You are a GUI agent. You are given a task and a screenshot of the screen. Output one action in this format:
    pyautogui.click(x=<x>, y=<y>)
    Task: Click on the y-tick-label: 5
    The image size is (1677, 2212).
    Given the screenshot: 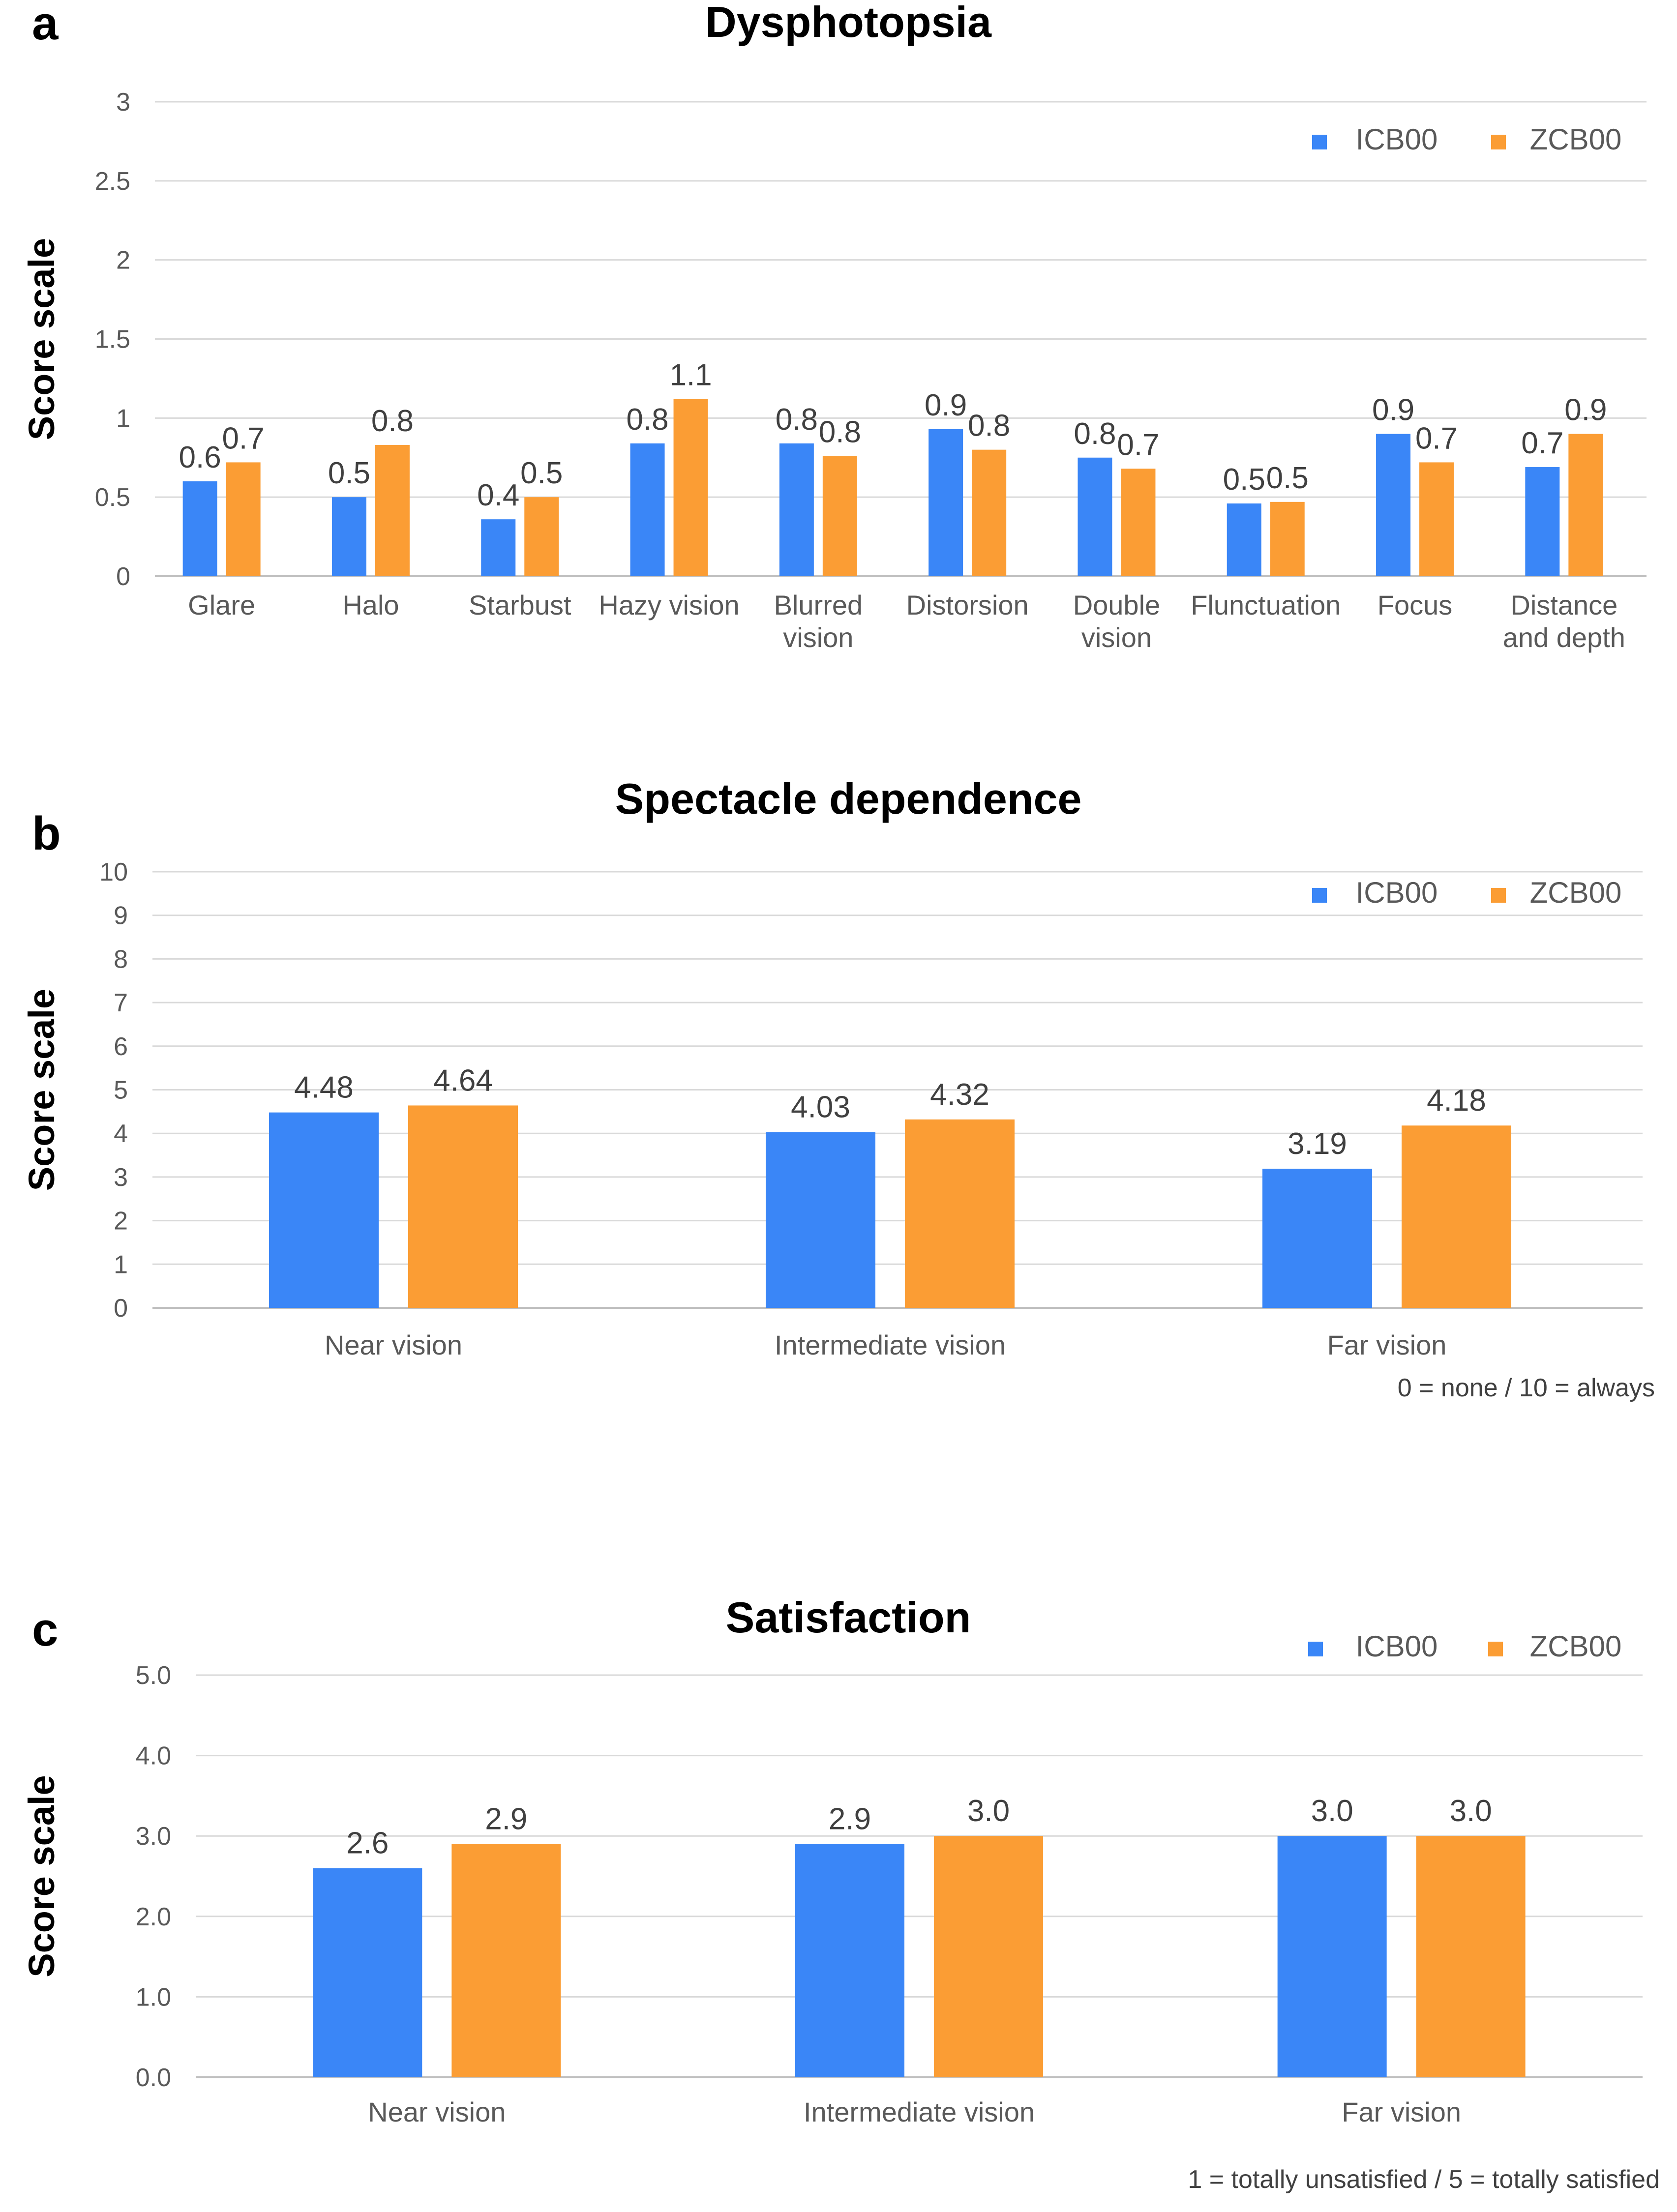 What is the action you would take?
    pyautogui.click(x=121, y=1090)
    